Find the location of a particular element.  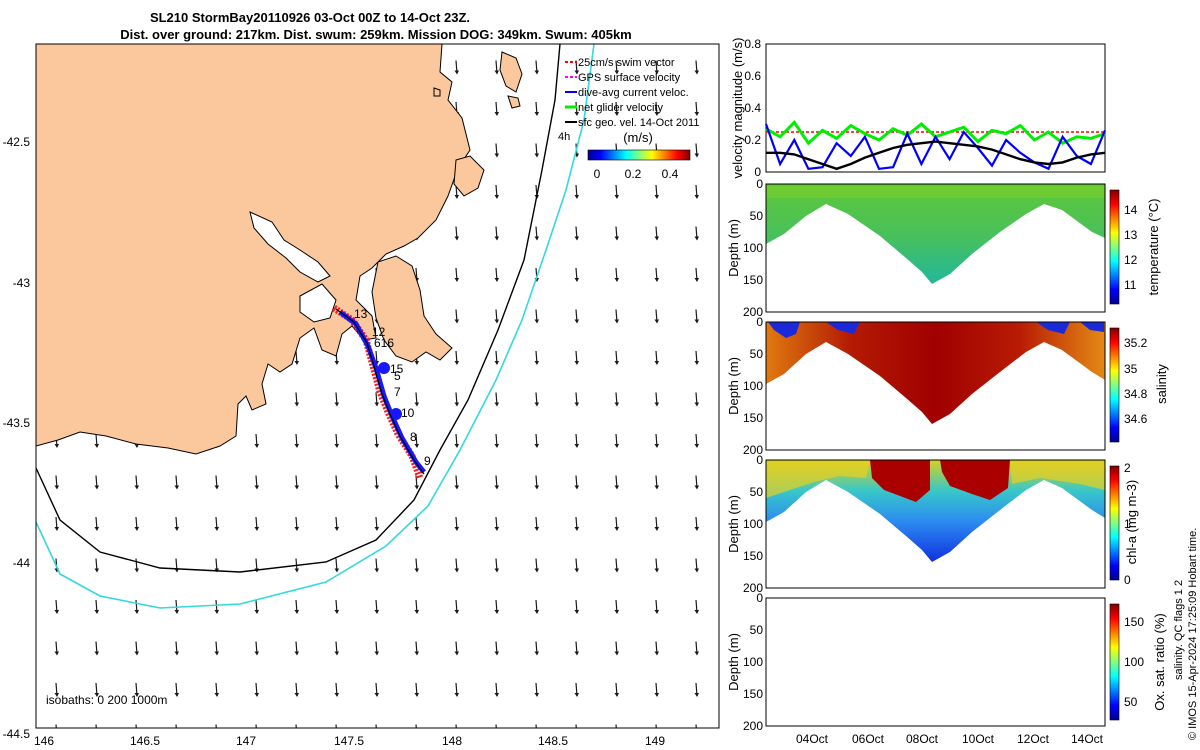

chla-ctick: 1 is located at coordinates (1127, 524).